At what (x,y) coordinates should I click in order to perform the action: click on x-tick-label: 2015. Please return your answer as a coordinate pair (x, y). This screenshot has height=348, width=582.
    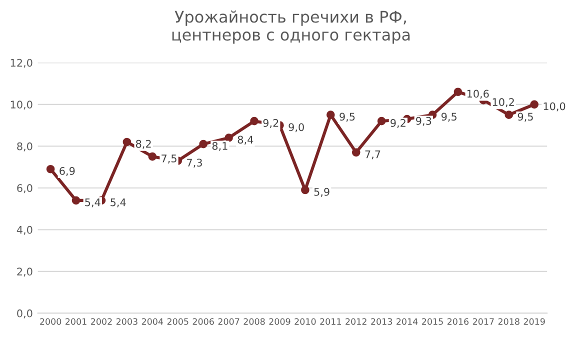
    Looking at the image, I should click on (432, 321).